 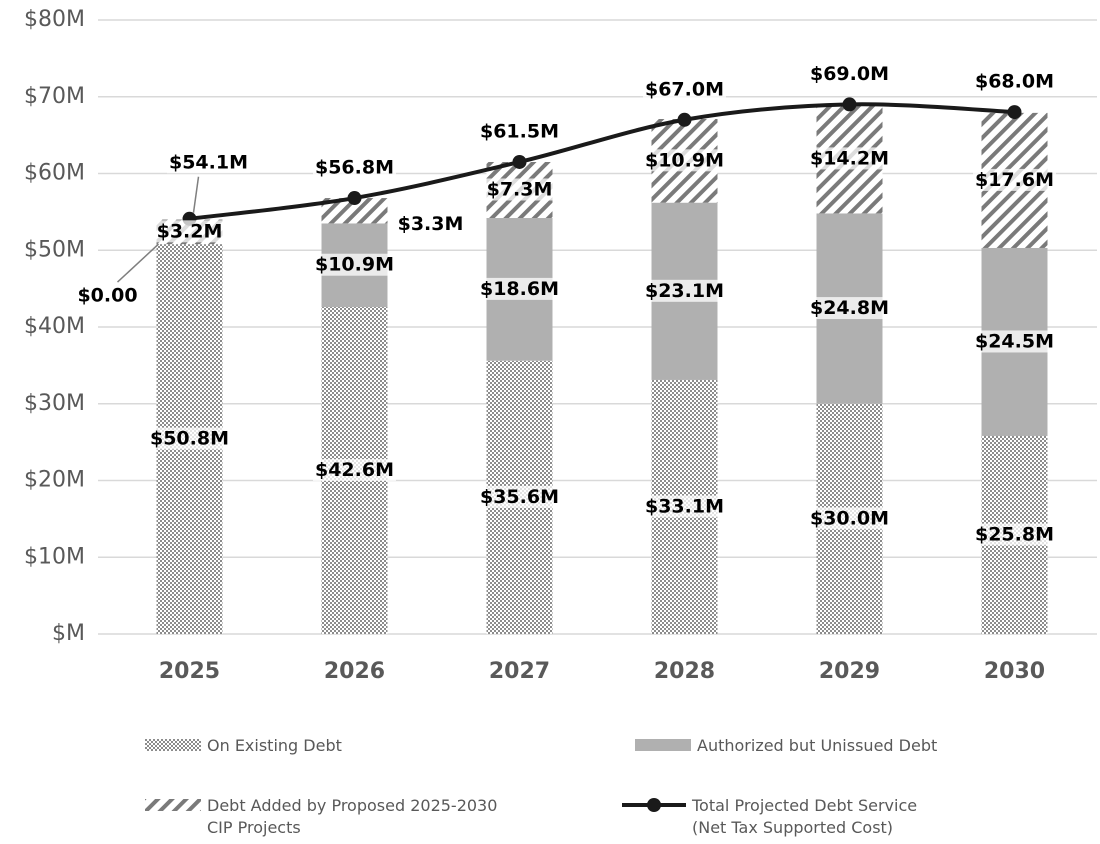 What do you see at coordinates (1014, 671) in the screenshot?
I see `x-tick-label: 2030` at bounding box center [1014, 671].